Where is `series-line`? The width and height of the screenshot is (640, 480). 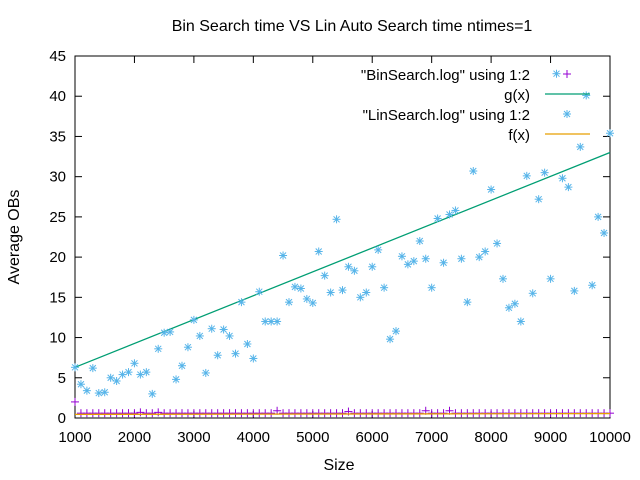 series-line is located at coordinates (342, 414).